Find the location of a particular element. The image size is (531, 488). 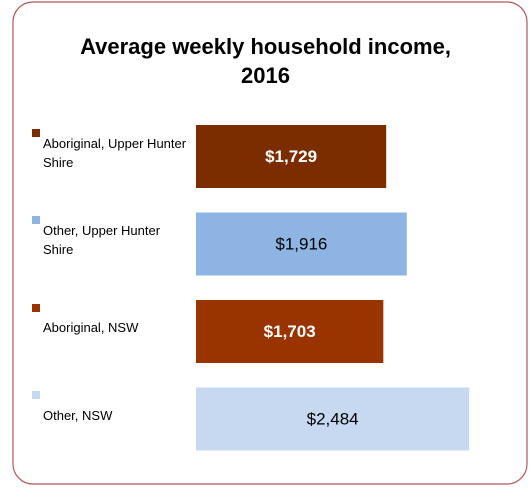

chart-title: Average weekly household income, 2016 is located at coordinates (265, 61).